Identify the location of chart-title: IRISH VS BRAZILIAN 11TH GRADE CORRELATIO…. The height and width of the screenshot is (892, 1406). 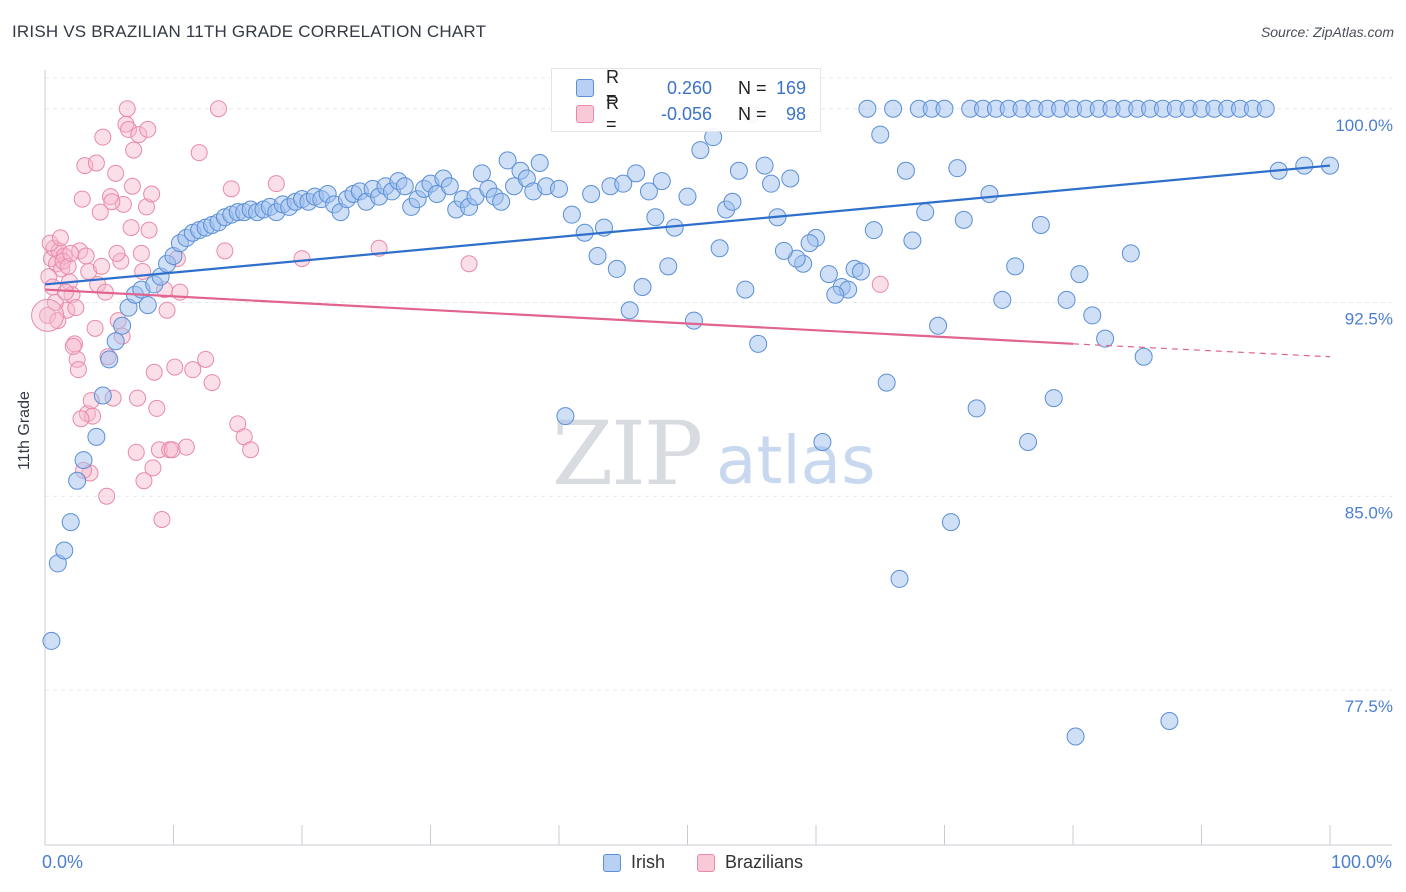
(249, 31).